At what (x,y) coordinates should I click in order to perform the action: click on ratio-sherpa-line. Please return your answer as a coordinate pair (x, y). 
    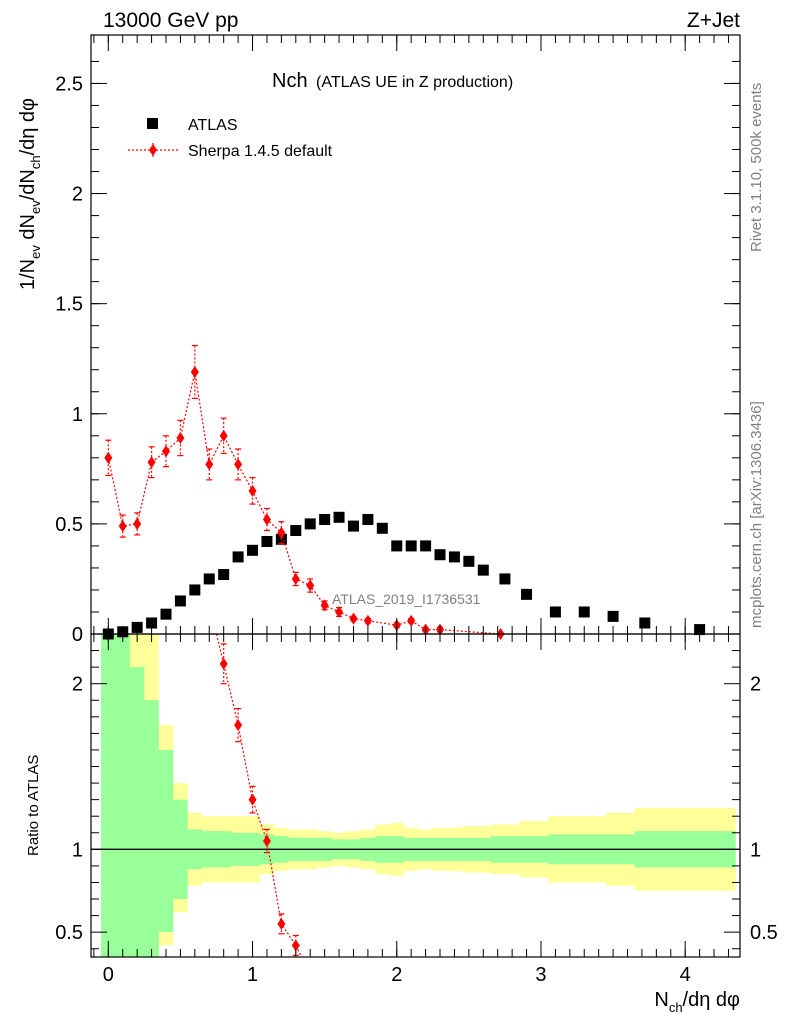
    Looking at the image, I should click on (259, 795).